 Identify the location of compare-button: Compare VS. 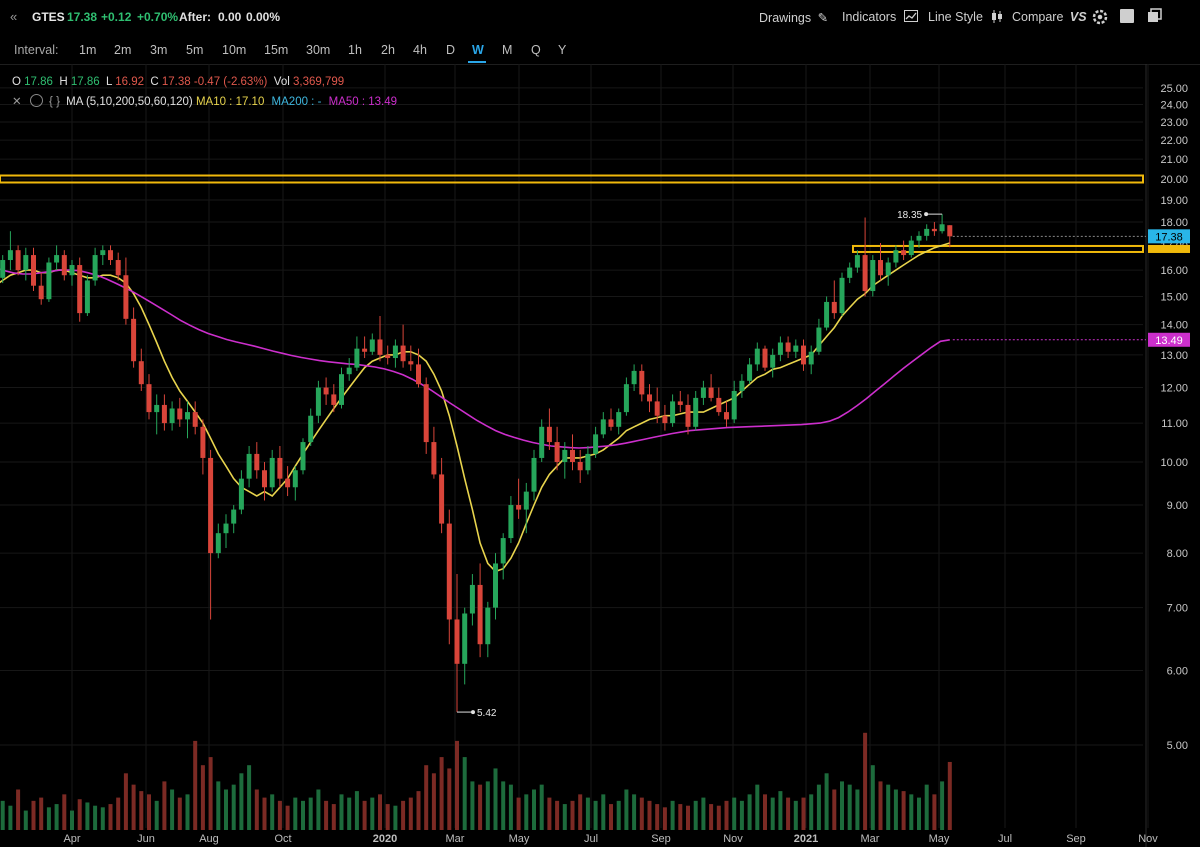
(1049, 17).